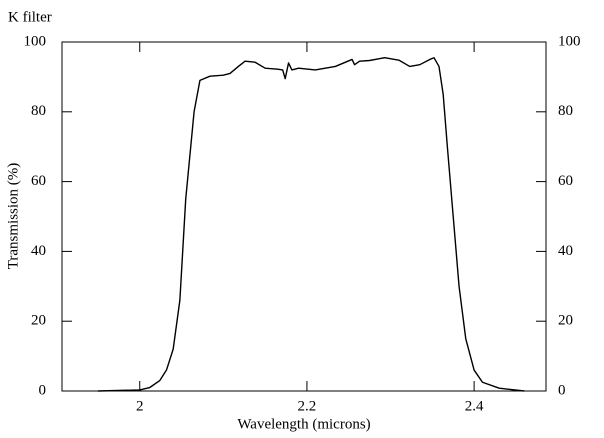  Describe the element at coordinates (565, 181) in the screenshot. I see `y2-tick-label: 60` at that location.